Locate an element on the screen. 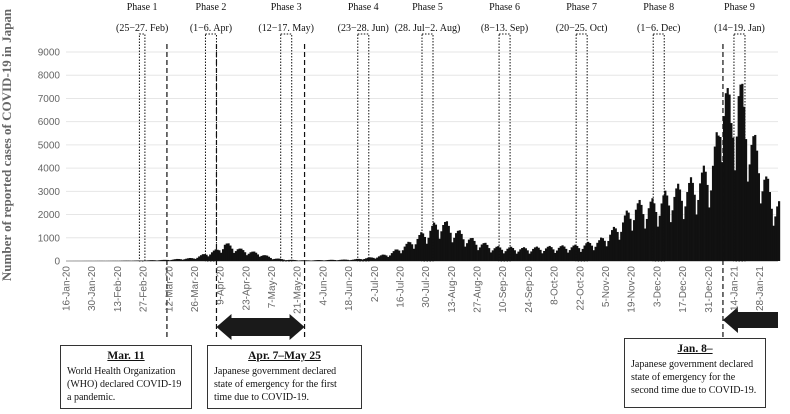 The height and width of the screenshot is (414, 790). annotation-heading: Mar. 11 is located at coordinates (126, 356).